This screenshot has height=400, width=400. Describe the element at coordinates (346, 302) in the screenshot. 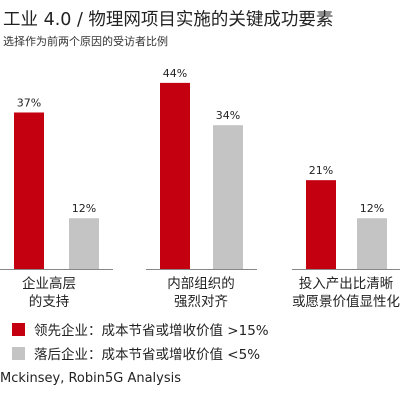

I see `category-label-2-line-1: 或愿景价值显性化` at that location.